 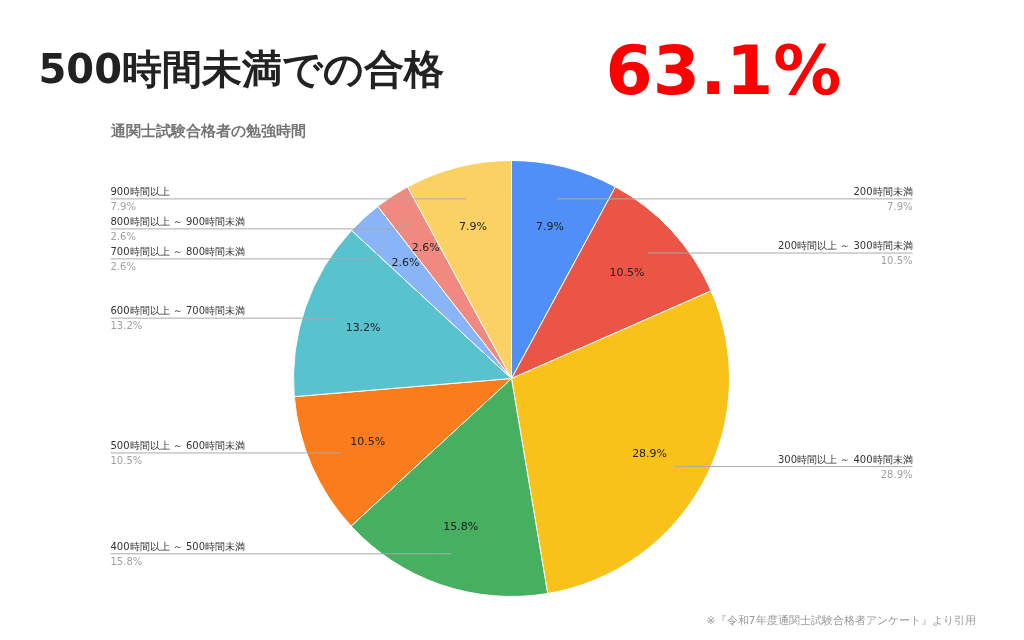 I want to click on data-label: 28.9%, so click(x=650, y=453).